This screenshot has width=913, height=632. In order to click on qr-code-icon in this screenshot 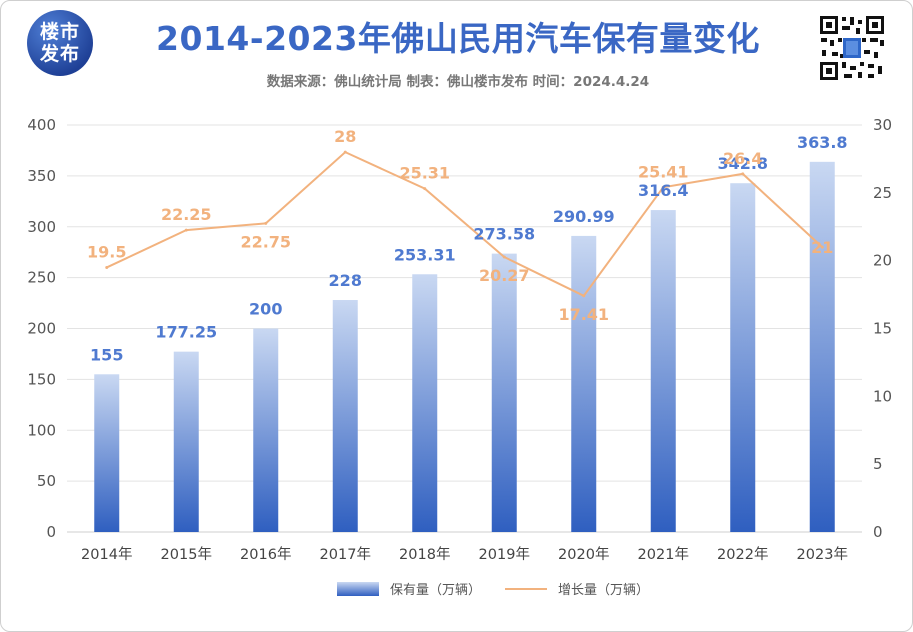, I will do `click(852, 48)`.